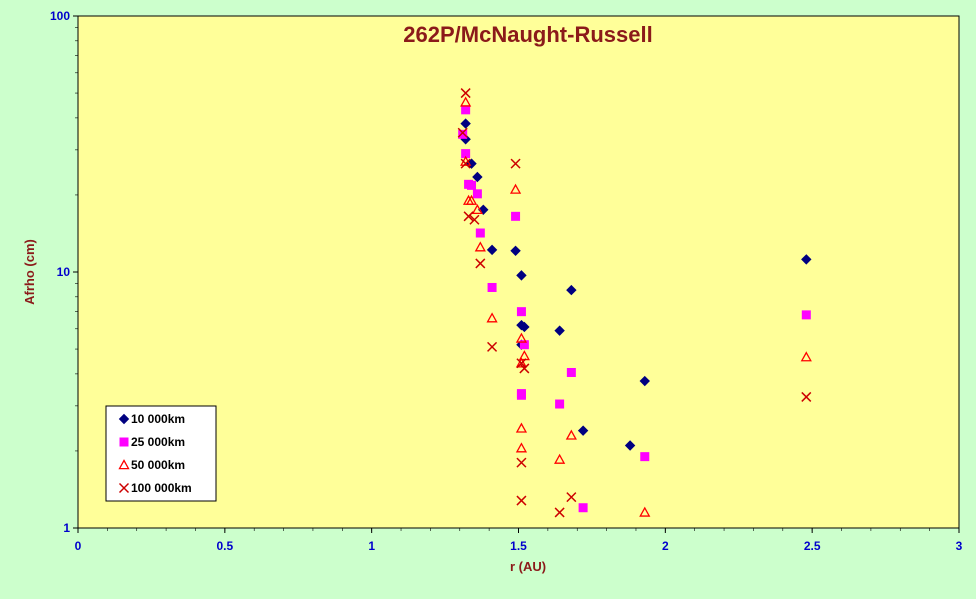  I want to click on x-tick-label: 0, so click(78, 546).